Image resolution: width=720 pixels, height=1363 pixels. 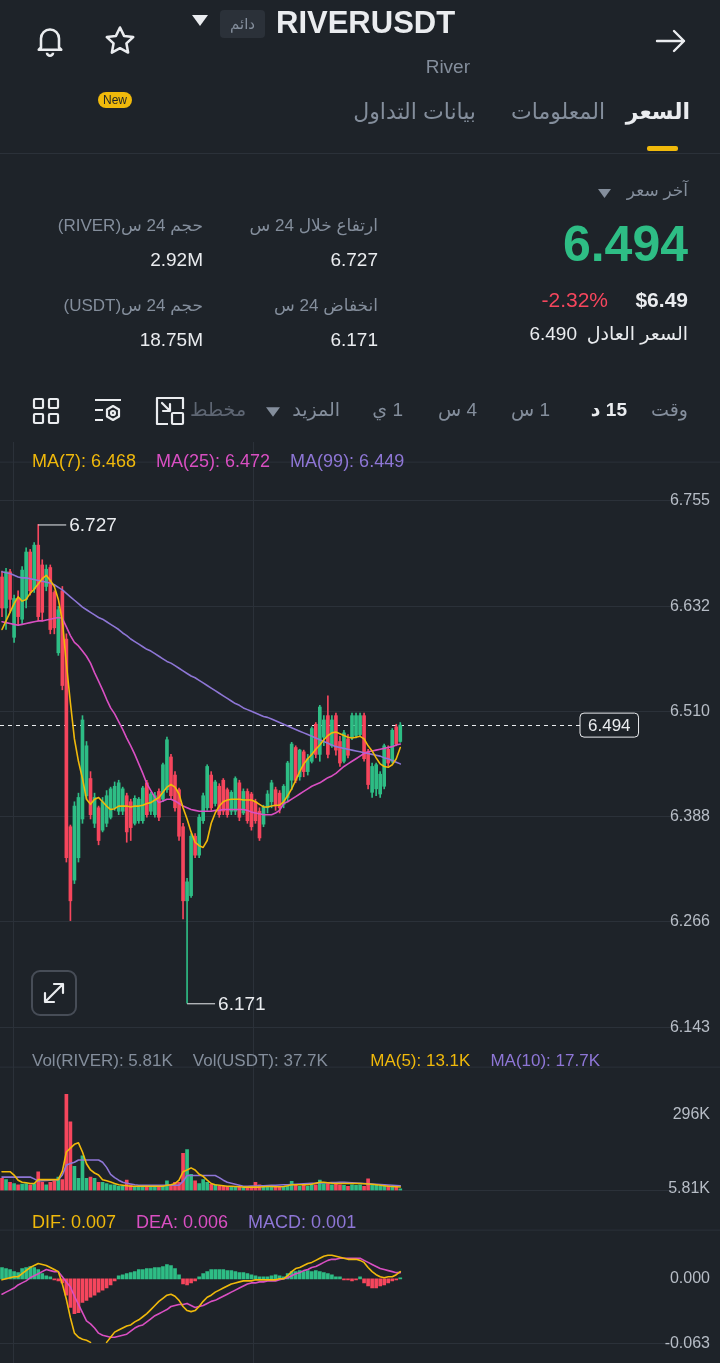 What do you see at coordinates (457, 410) in the screenshot?
I see `text: 4 س` at bounding box center [457, 410].